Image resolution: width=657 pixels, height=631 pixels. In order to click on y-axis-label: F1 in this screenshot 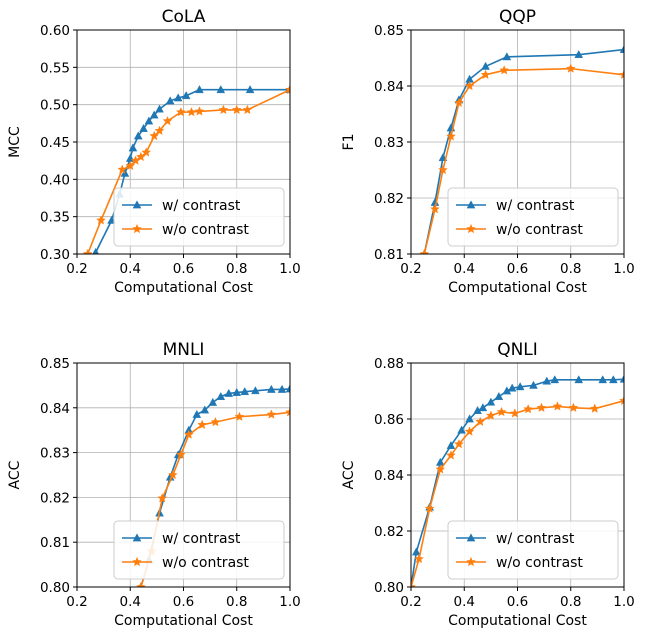, I will do `click(349, 142)`.